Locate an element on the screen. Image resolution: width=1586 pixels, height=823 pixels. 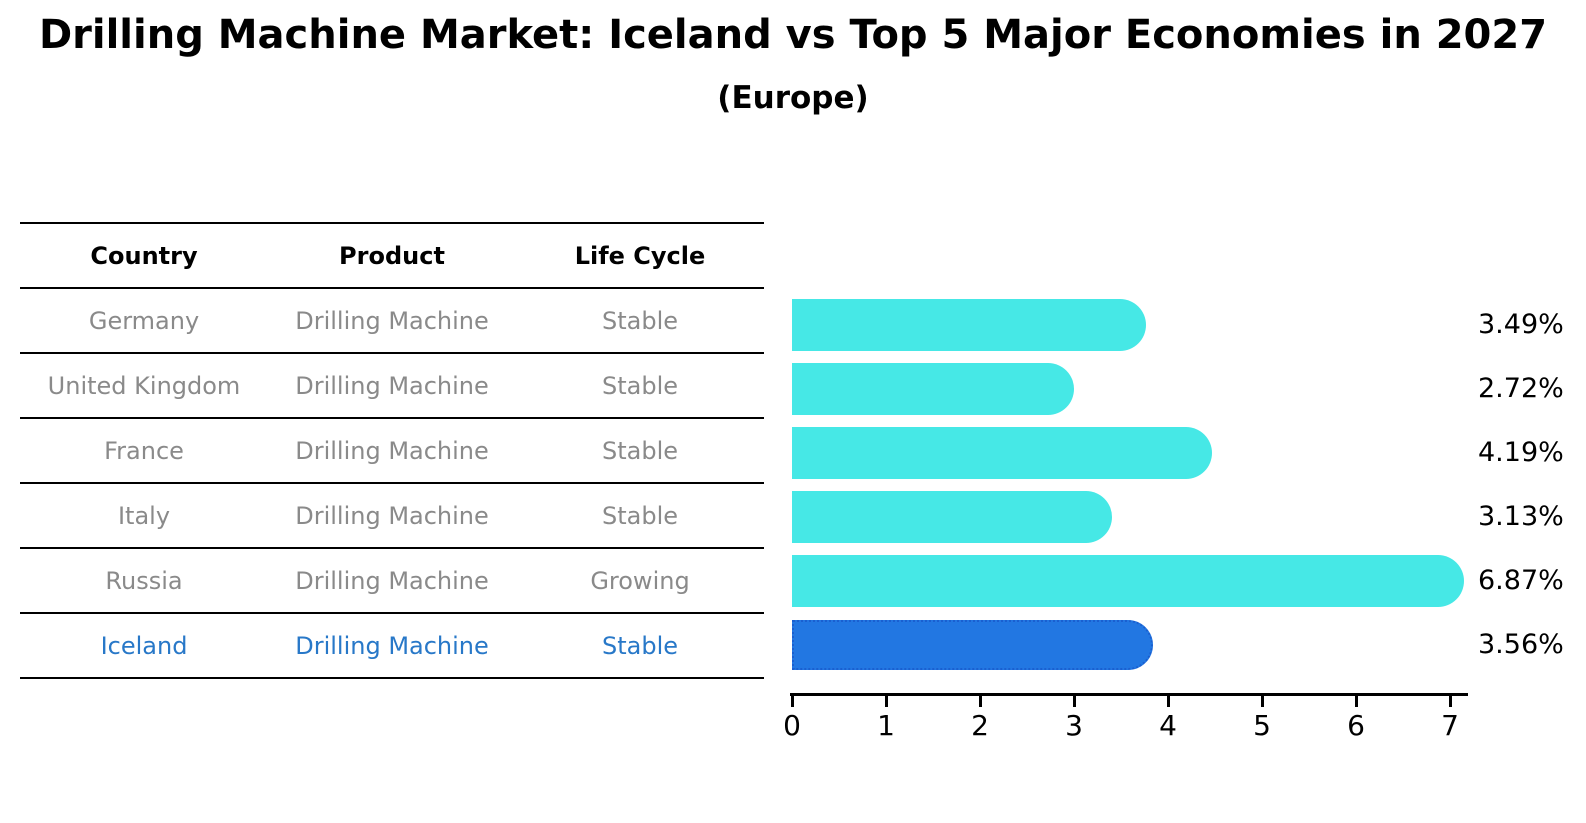
life-cycle-cell: Growing is located at coordinates (640, 580).